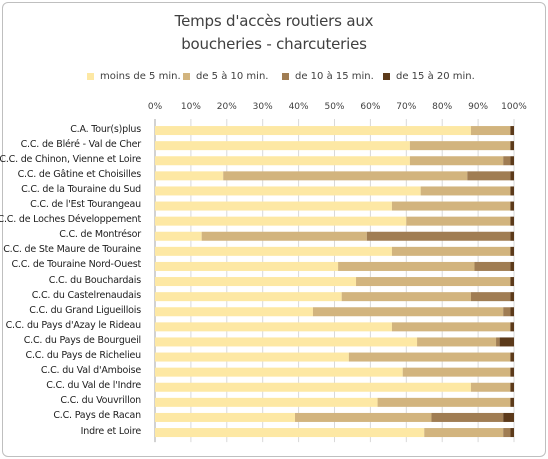  Describe the element at coordinates (134, 76) in the screenshot. I see `legend-item: moins de 5 min.` at that location.